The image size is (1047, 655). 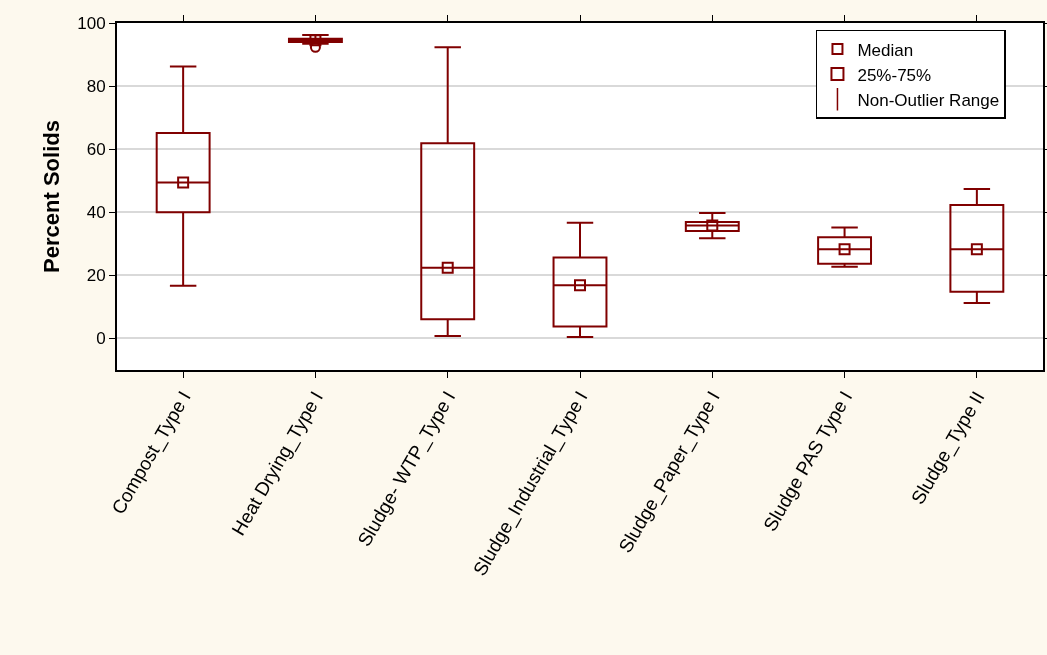 What do you see at coordinates (91, 23) in the screenshot?
I see `y-tick-label: 100` at bounding box center [91, 23].